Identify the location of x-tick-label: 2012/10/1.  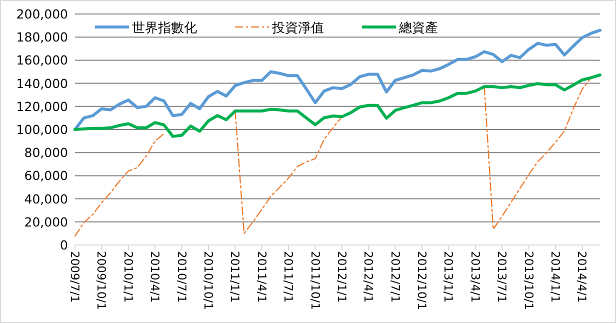
(422, 280).